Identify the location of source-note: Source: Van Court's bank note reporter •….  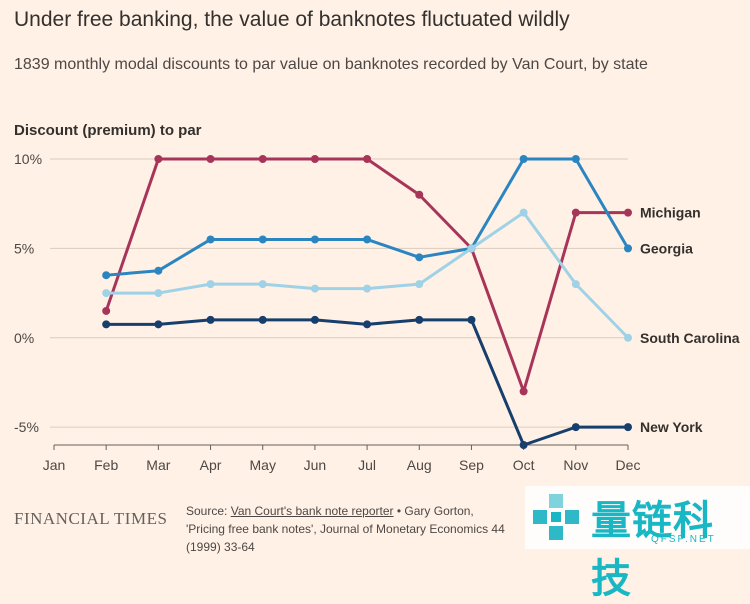
(351, 529).